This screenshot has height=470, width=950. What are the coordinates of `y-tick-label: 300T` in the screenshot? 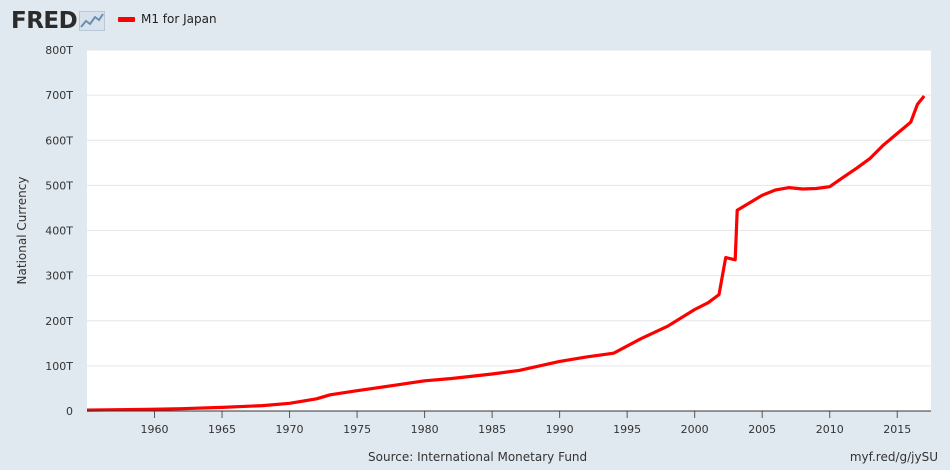 It's located at (59, 276).